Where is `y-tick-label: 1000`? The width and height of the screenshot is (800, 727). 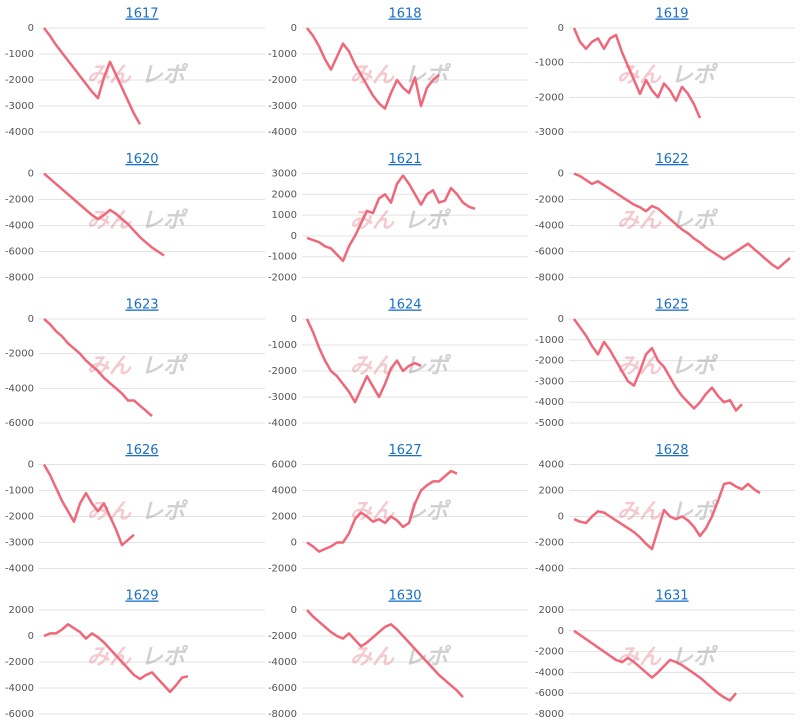 y-tick-label: 1000 is located at coordinates (284, 215).